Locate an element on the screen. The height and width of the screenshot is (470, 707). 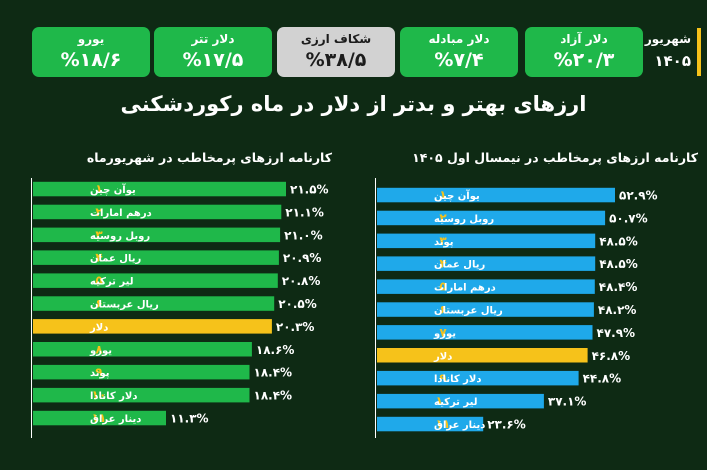
card-label: دلار آزاد is located at coordinates (584, 39).